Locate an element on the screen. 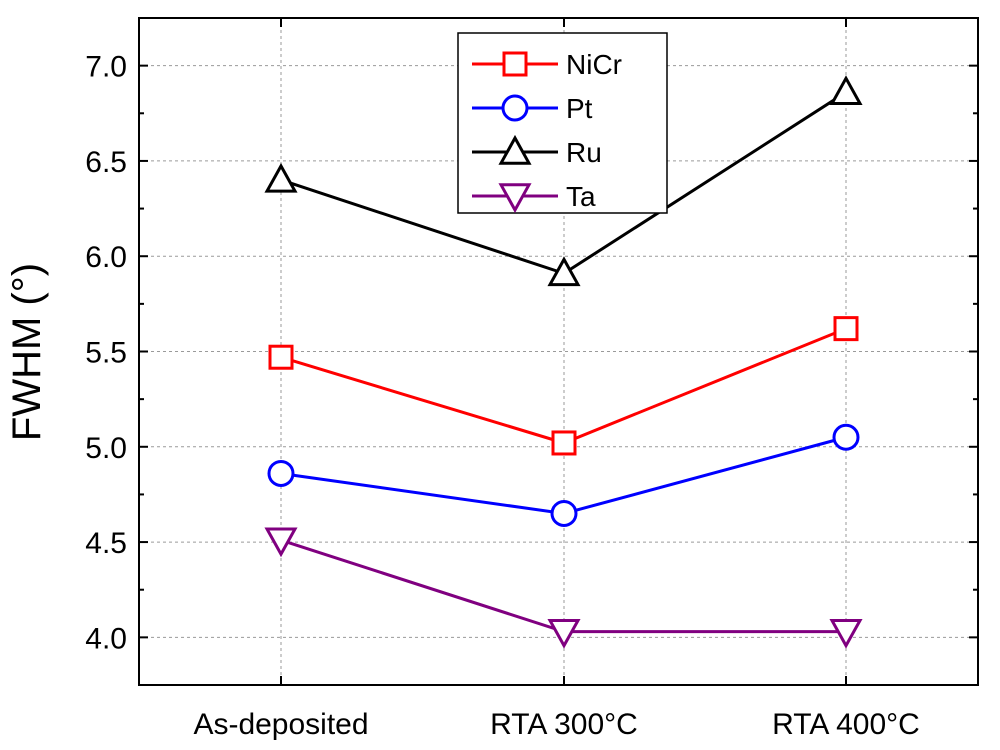 This screenshot has height=750, width=1000. legend-label: Ta is located at coordinates (581, 196).